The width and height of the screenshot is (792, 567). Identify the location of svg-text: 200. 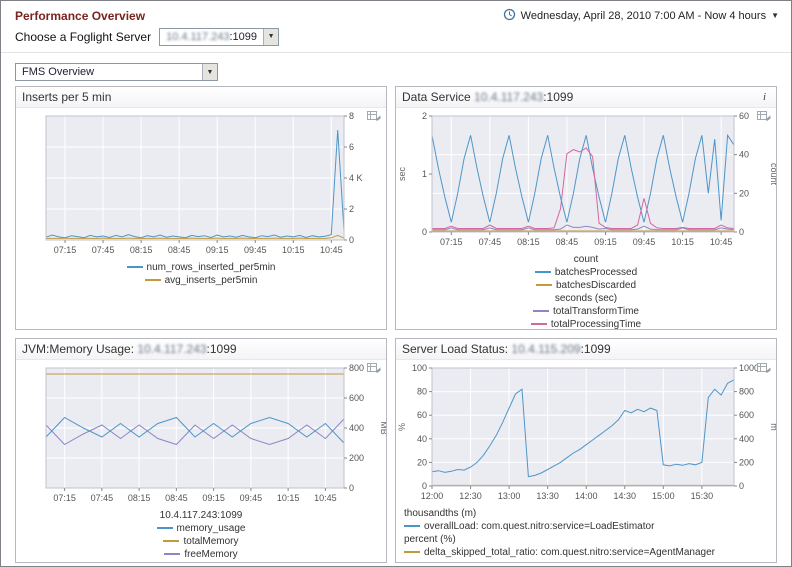
(356, 458).